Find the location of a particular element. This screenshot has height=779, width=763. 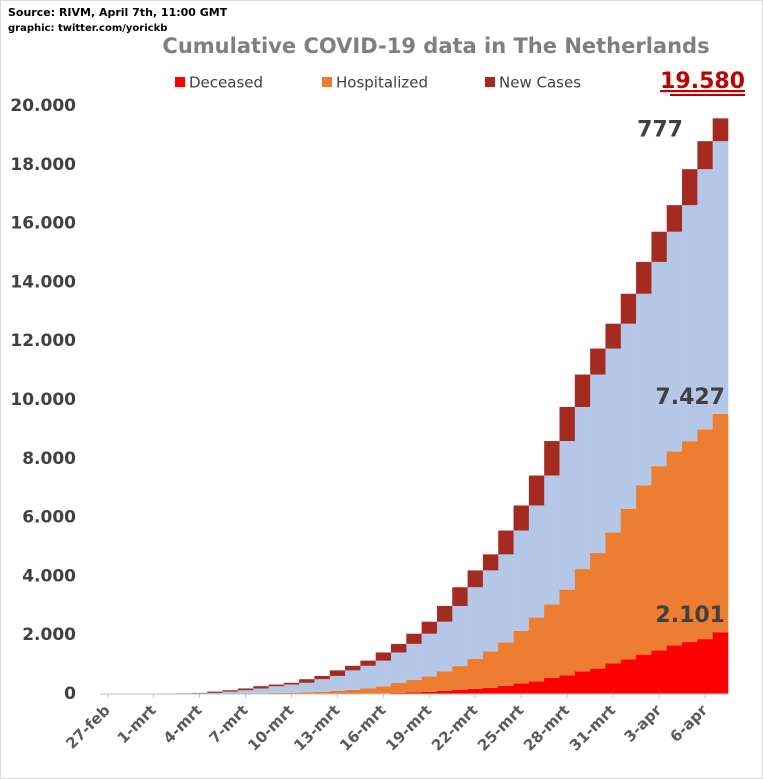

y-tick-label: 10.000 is located at coordinates (43, 400).